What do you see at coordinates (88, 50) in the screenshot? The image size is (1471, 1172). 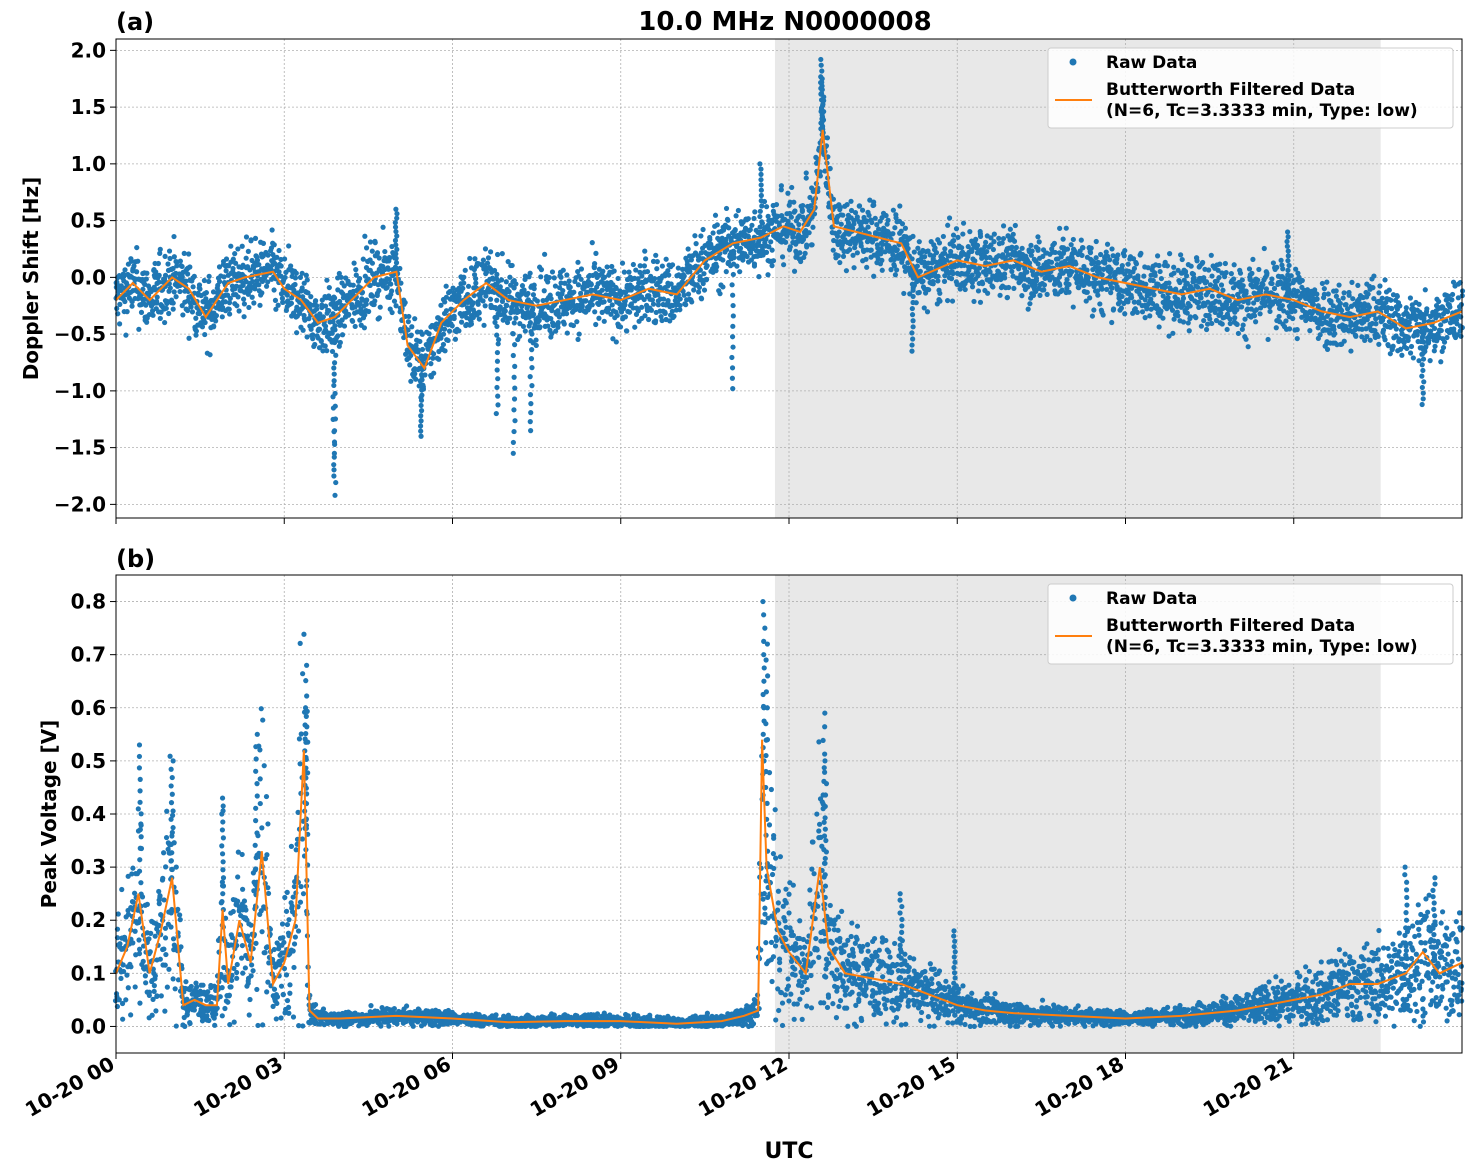 I see `y-tick-label: 2.0` at bounding box center [88, 50].